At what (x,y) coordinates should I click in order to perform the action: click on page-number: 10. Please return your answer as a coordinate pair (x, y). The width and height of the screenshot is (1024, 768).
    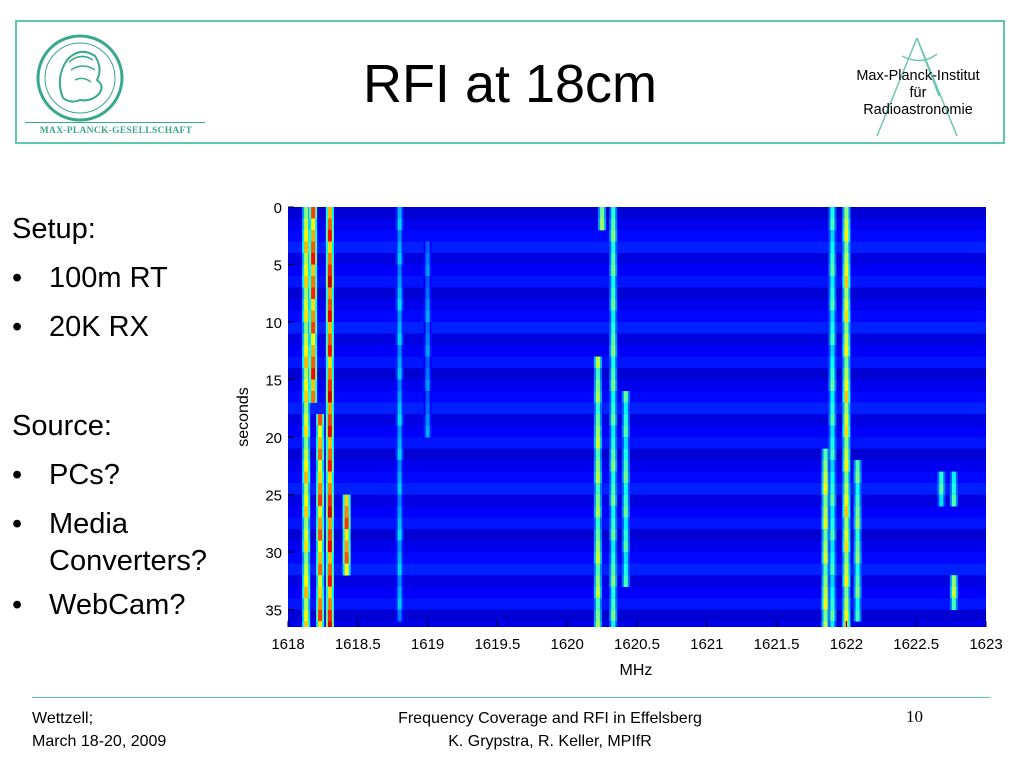
    Looking at the image, I should click on (914, 716).